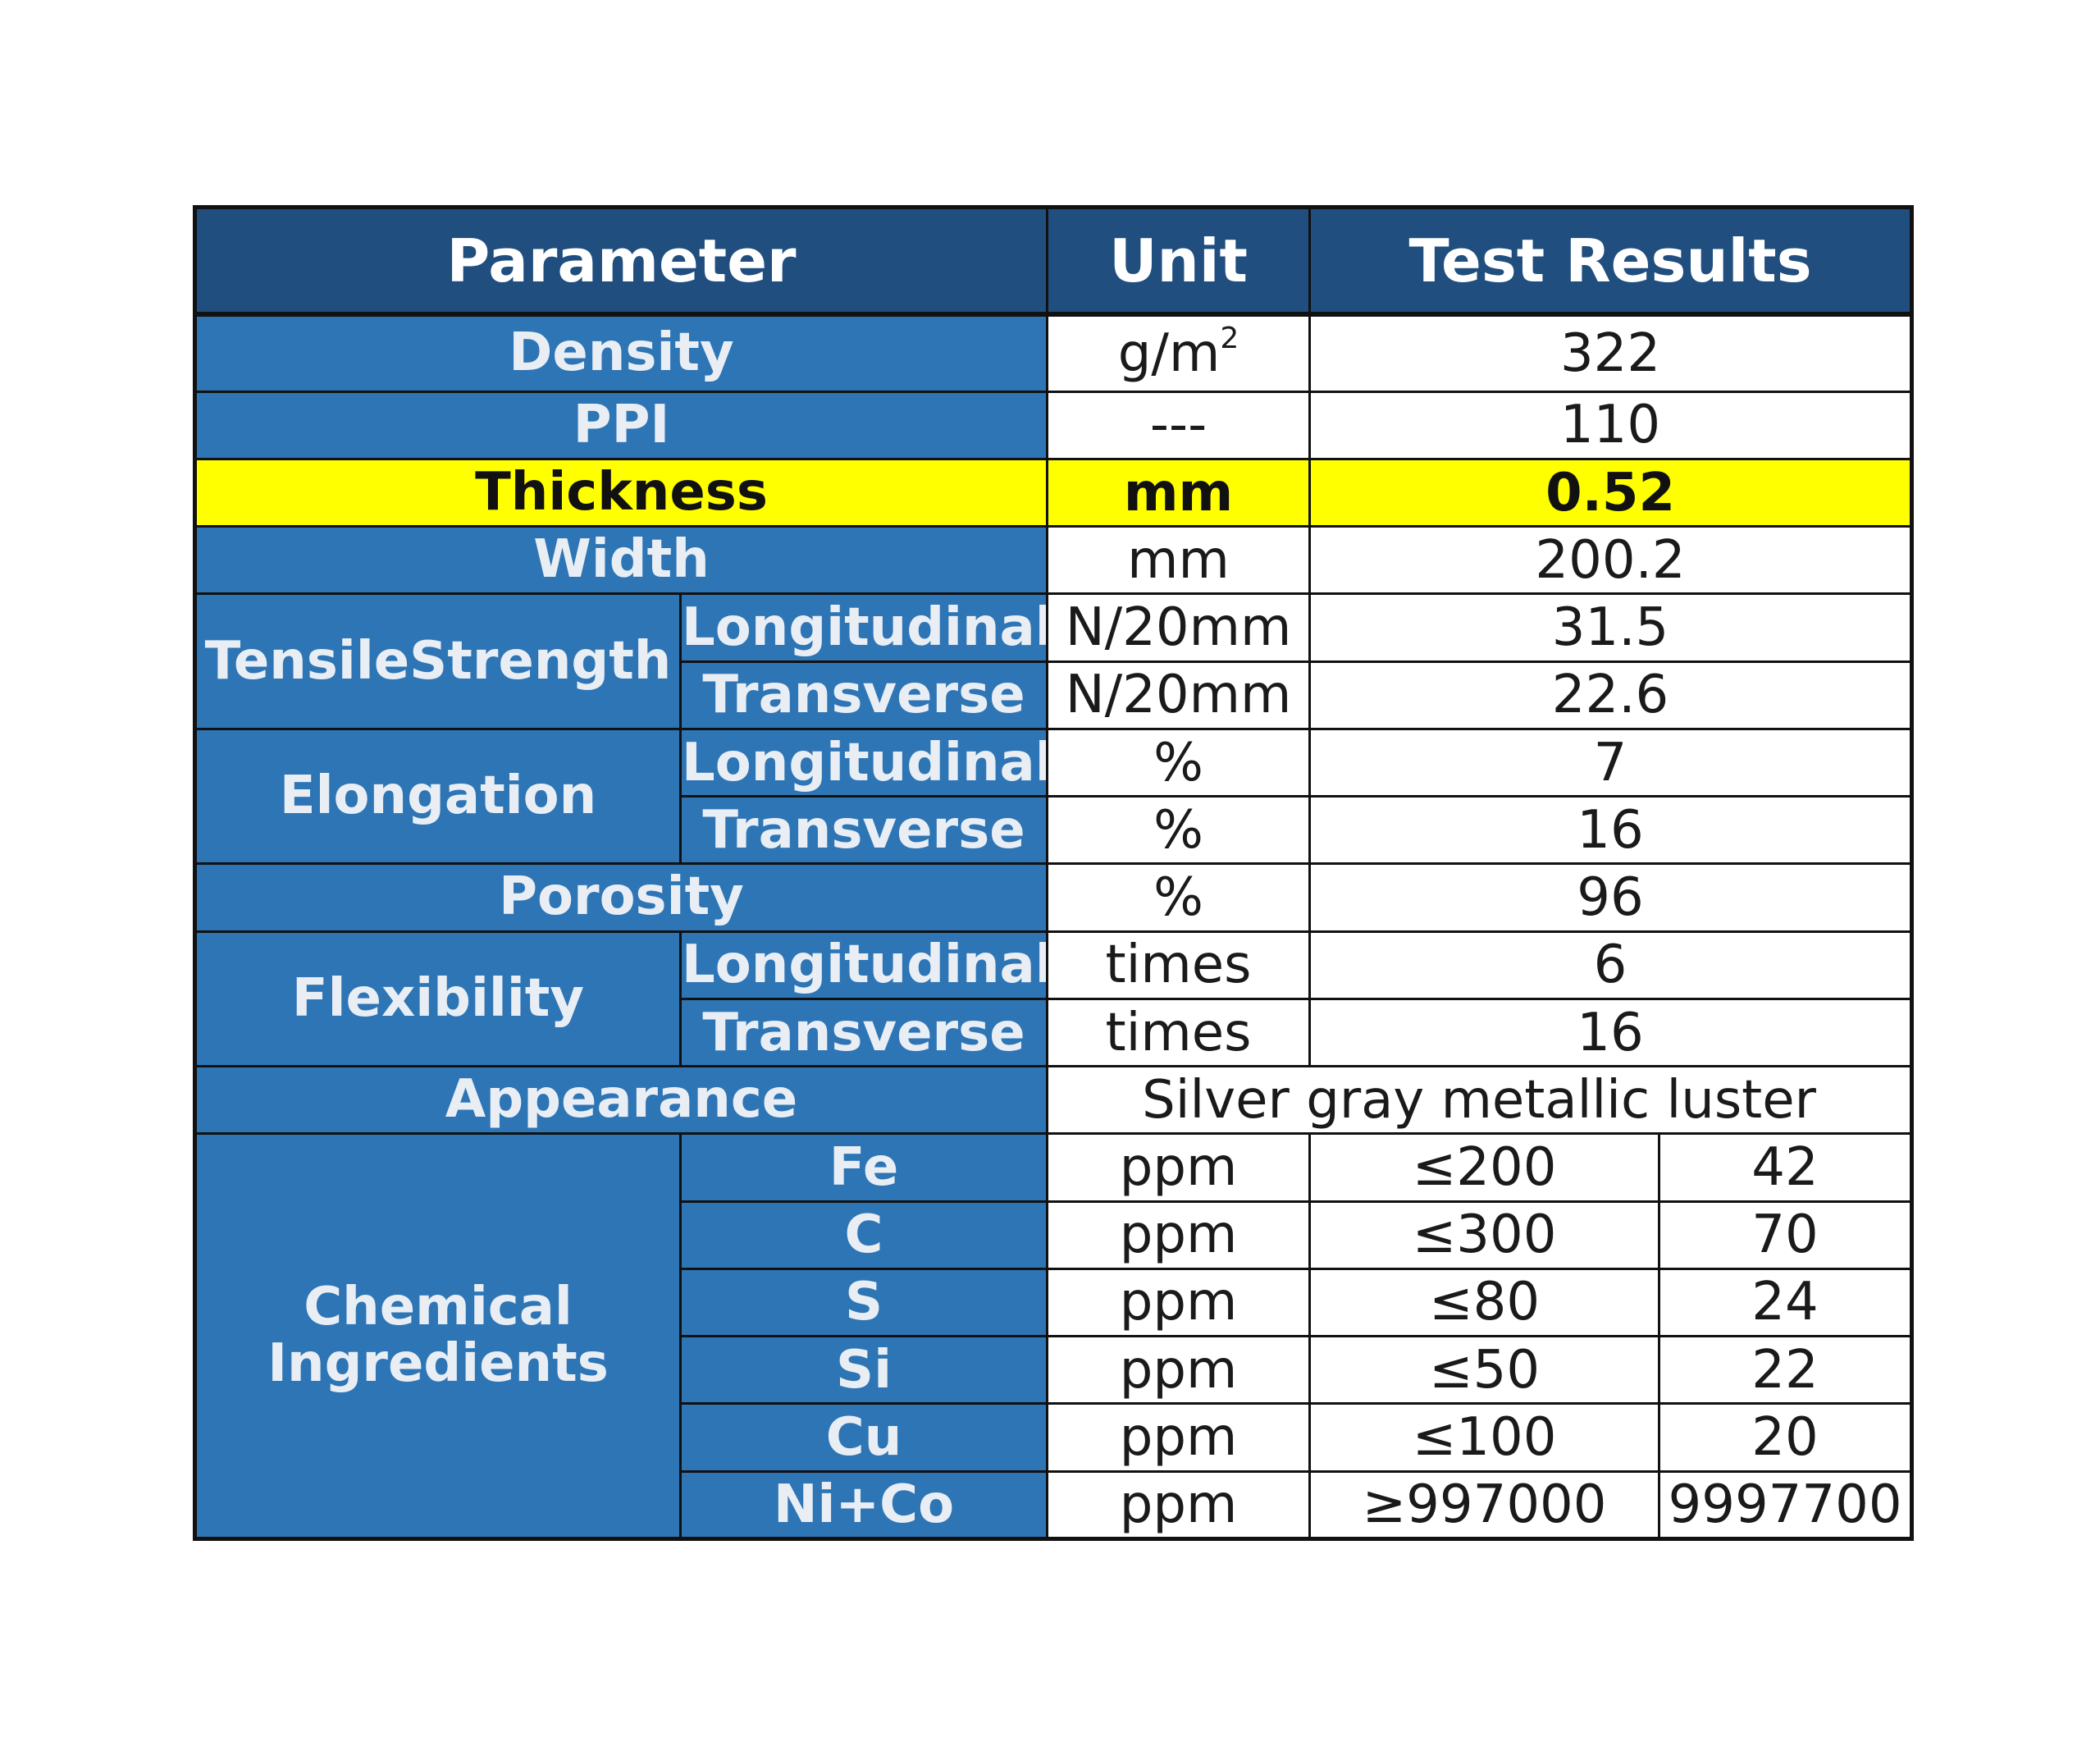 The width and height of the screenshot is (2100, 1746). What do you see at coordinates (1179, 965) in the screenshot?
I see `flexibility-longitudinal-unit: times` at bounding box center [1179, 965].